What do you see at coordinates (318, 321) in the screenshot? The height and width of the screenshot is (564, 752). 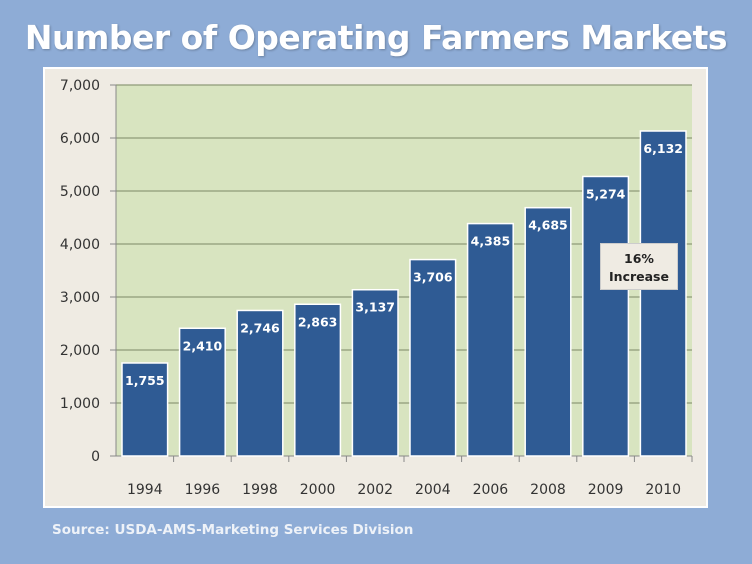 I see `data-label: 2,863` at bounding box center [318, 321].